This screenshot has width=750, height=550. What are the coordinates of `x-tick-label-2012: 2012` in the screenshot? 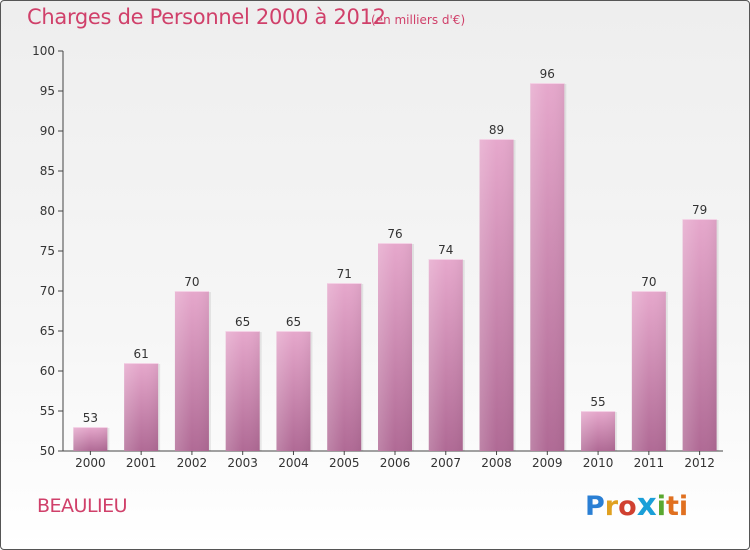 It's located at (699, 463).